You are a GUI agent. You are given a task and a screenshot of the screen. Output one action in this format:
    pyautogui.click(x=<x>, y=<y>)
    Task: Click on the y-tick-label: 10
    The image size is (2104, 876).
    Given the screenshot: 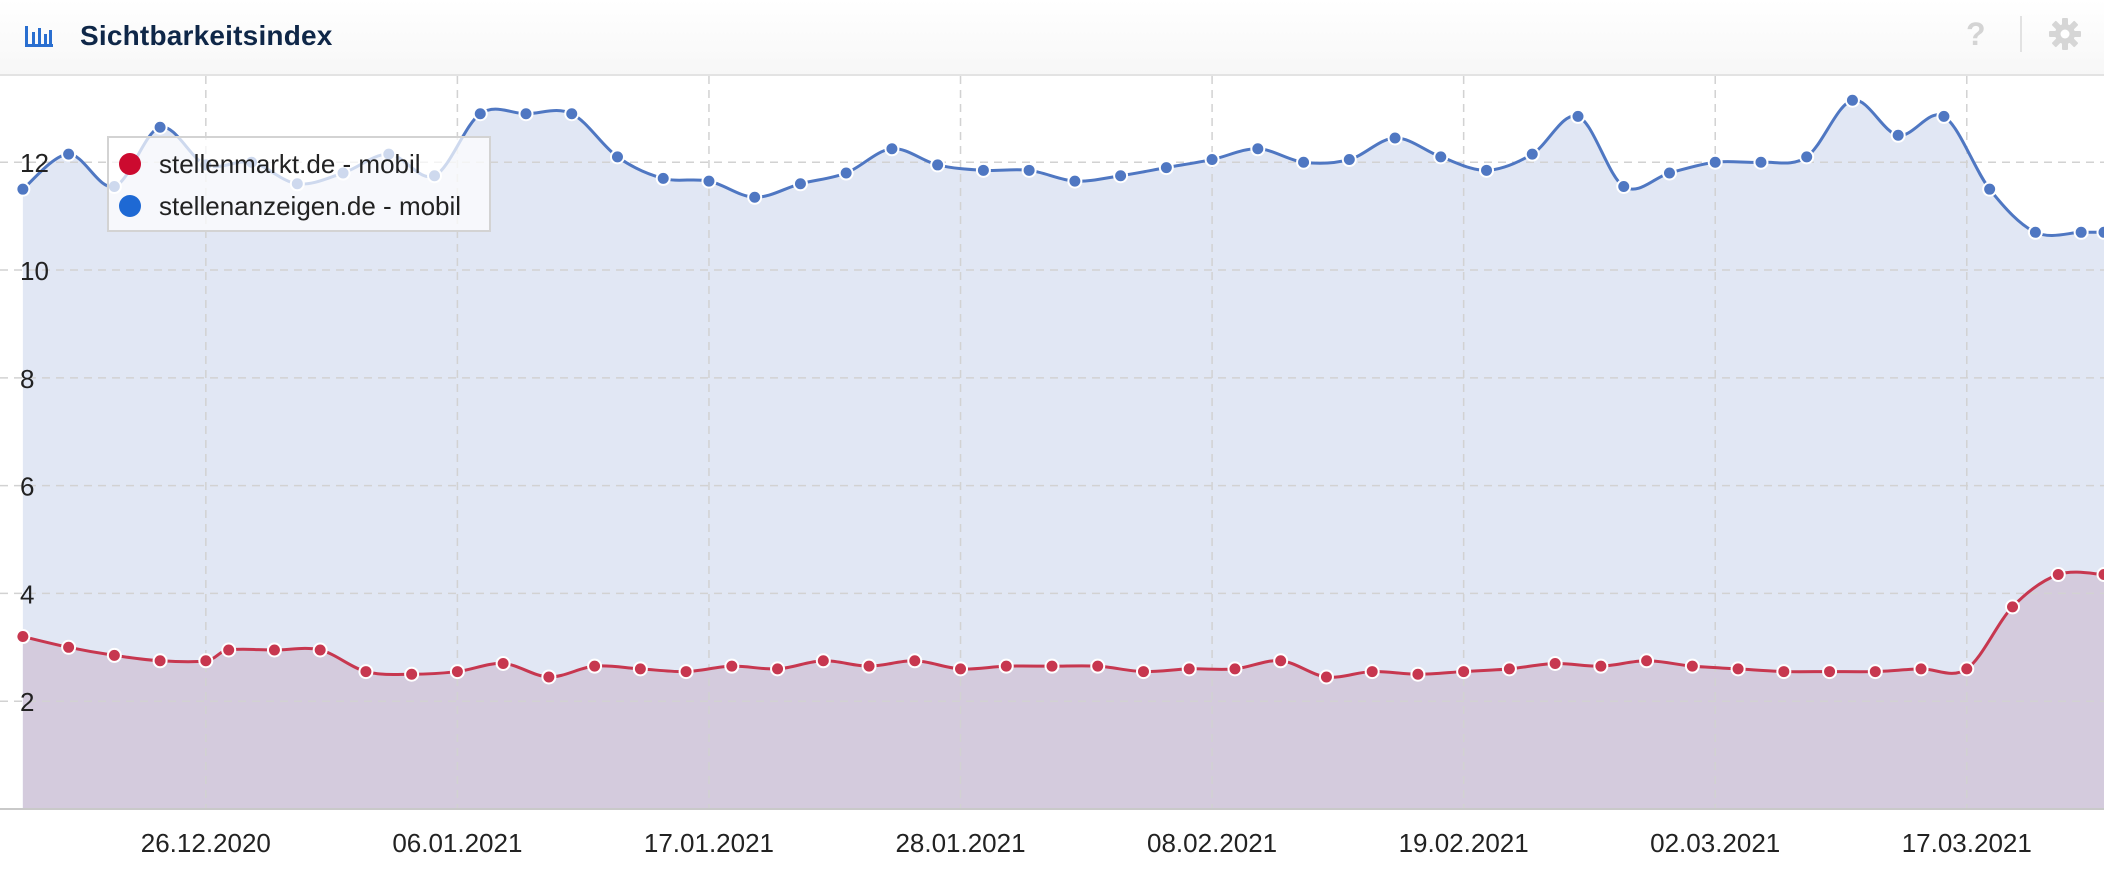 What is the action you would take?
    pyautogui.click(x=34, y=271)
    